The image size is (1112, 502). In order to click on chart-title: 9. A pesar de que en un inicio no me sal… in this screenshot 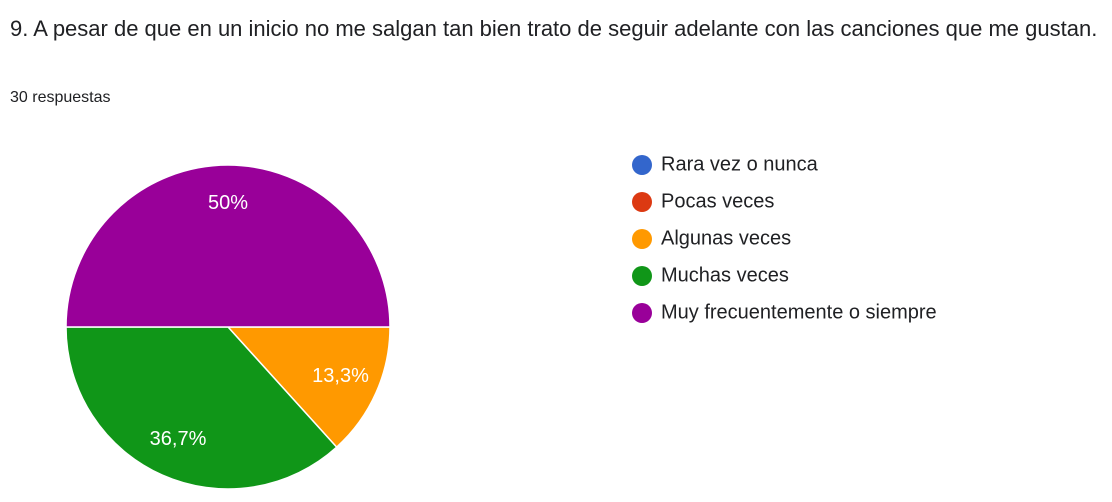, I will do `click(554, 28)`.